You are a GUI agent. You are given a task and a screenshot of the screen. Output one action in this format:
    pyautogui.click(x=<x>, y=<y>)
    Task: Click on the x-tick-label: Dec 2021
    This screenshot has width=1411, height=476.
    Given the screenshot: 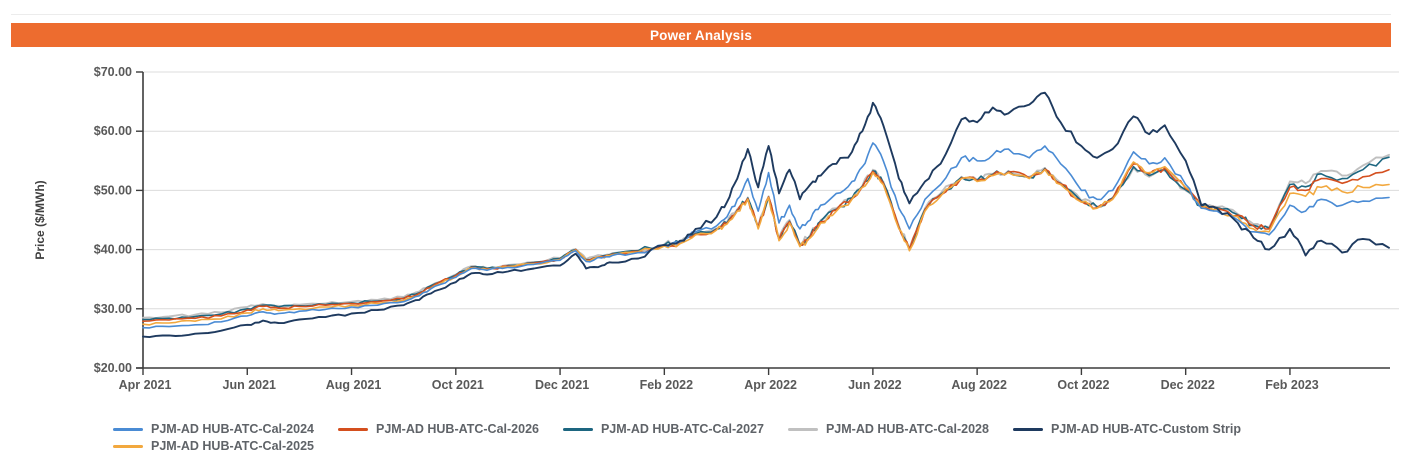 What is the action you would take?
    pyautogui.click(x=562, y=385)
    